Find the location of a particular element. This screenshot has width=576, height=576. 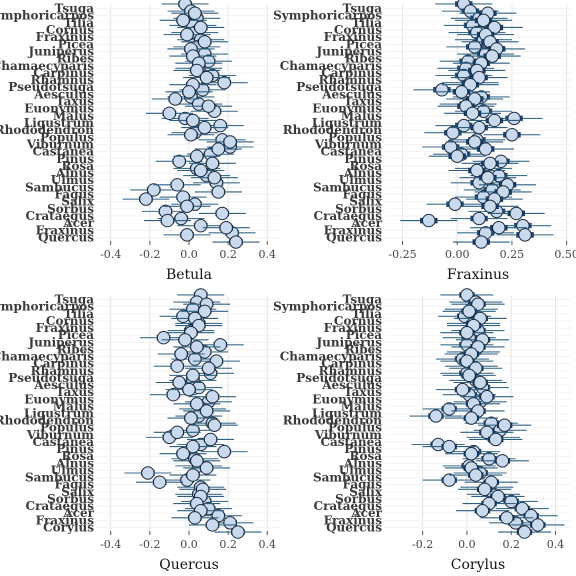

x-tick-label-3: 0.2 is located at coordinates (228, 544).